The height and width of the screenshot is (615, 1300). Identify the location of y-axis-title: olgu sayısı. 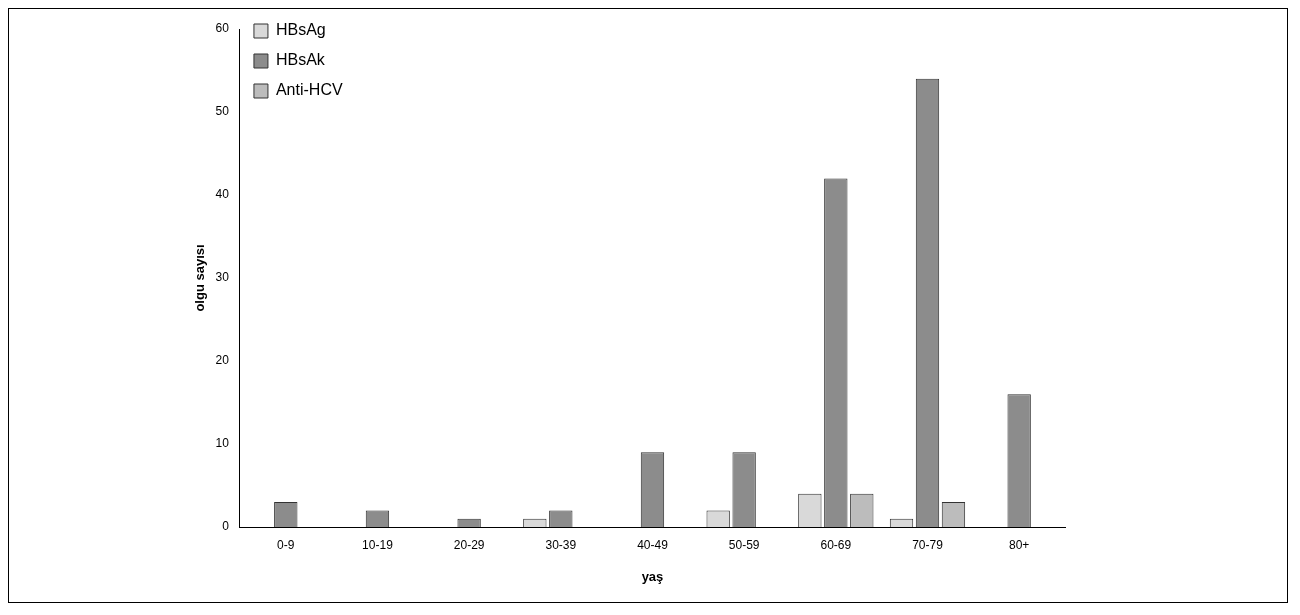
(200, 278).